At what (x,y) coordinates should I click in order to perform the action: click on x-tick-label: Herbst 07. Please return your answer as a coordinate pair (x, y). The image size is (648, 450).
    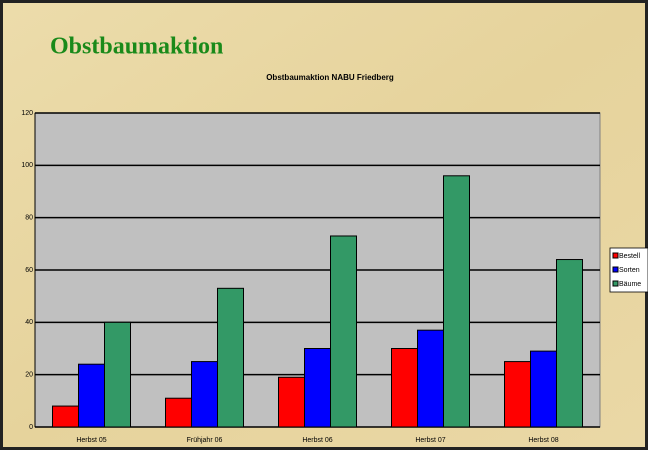
    Looking at the image, I should click on (430, 440).